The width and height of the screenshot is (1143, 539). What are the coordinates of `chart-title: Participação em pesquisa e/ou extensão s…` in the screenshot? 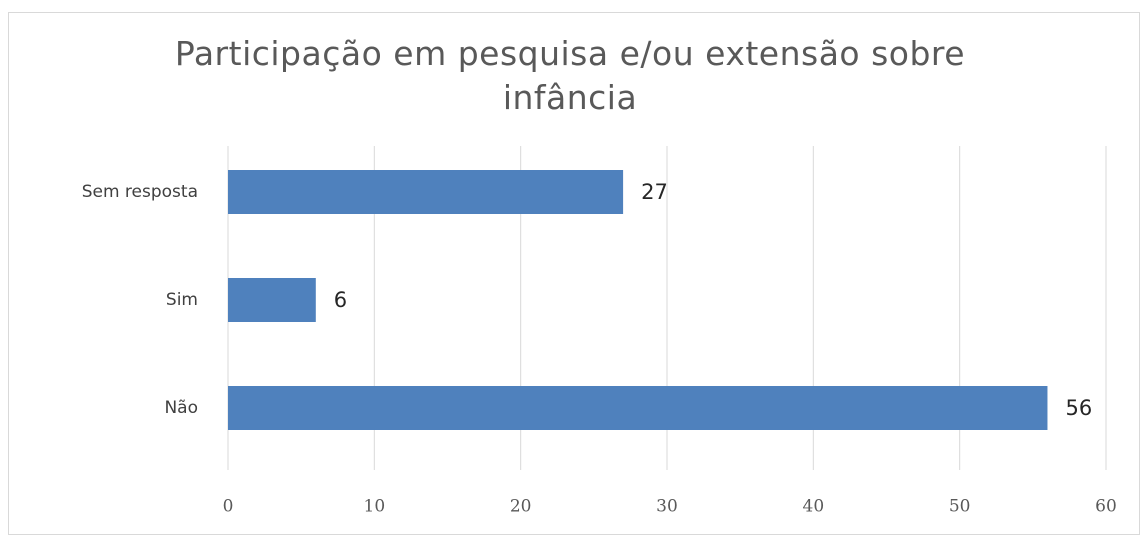 It's located at (570, 75).